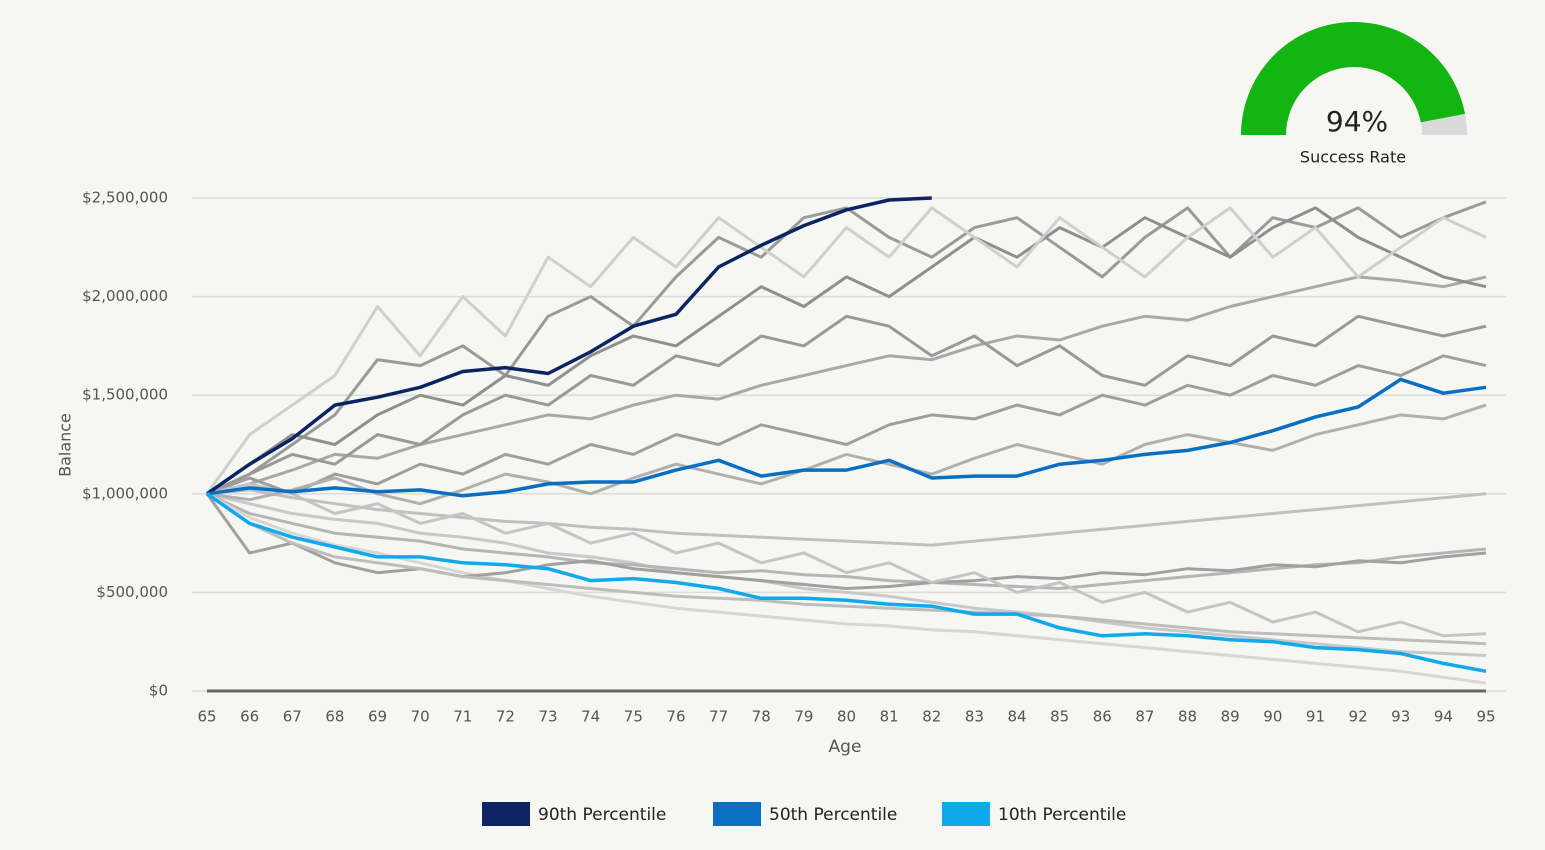  Describe the element at coordinates (602, 815) in the screenshot. I see `legend-label: 90th Percentile` at that location.